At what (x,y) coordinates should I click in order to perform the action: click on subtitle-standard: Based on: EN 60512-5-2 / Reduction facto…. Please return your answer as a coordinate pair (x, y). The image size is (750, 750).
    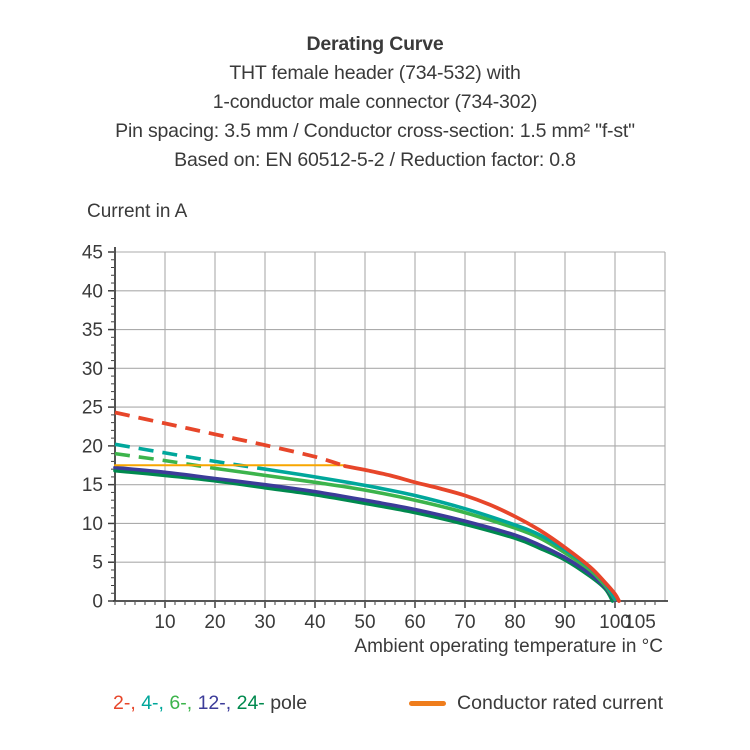
    Looking at the image, I should click on (375, 160).